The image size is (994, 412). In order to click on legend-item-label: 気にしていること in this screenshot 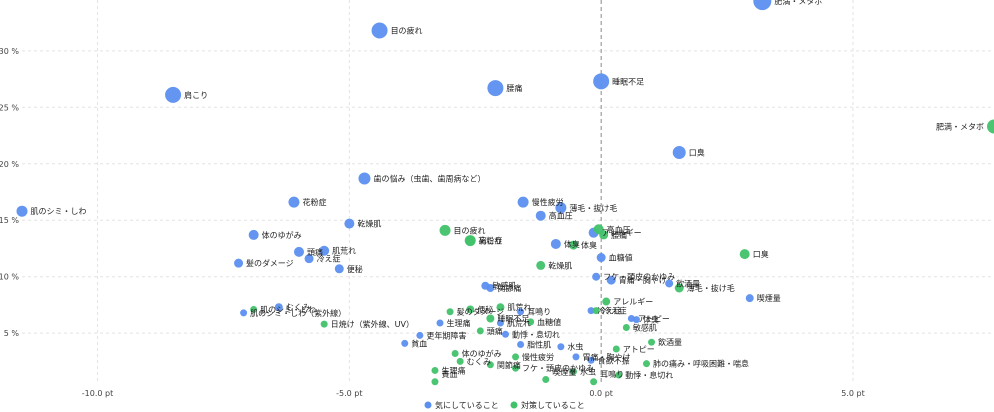, I will do `click(467, 405)`.